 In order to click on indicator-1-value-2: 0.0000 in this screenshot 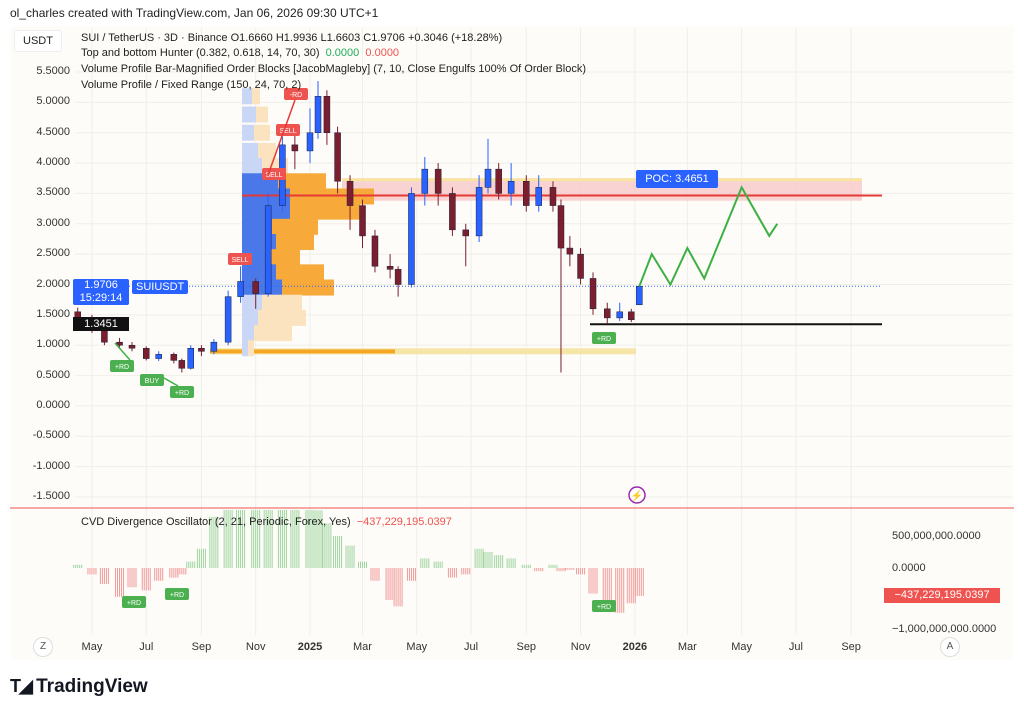, I will do `click(382, 53)`.